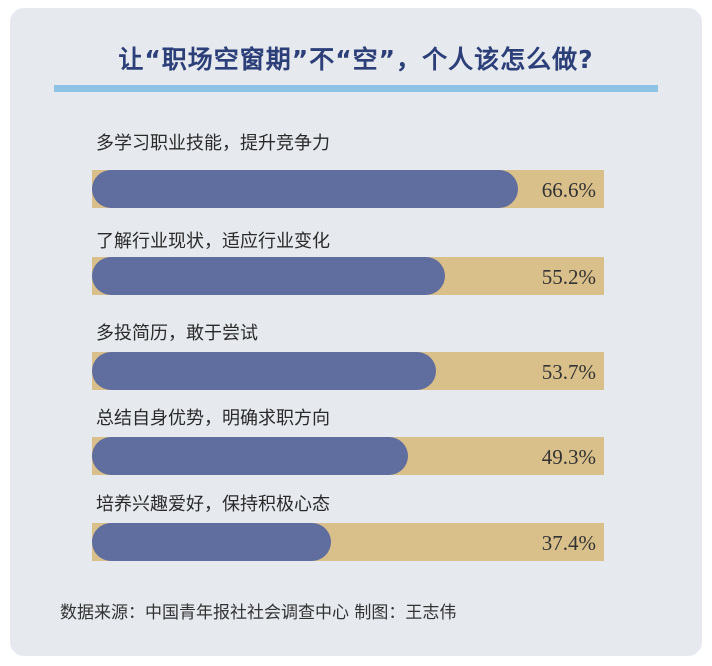  I want to click on bar-label: 总结自身优势，明确求职方向, so click(213, 418).